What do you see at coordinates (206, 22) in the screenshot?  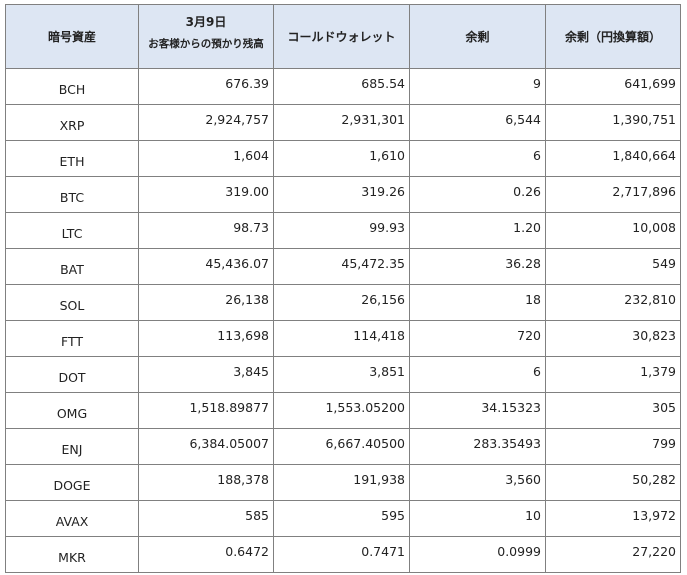 I see `header-date: 3月9日` at bounding box center [206, 22].